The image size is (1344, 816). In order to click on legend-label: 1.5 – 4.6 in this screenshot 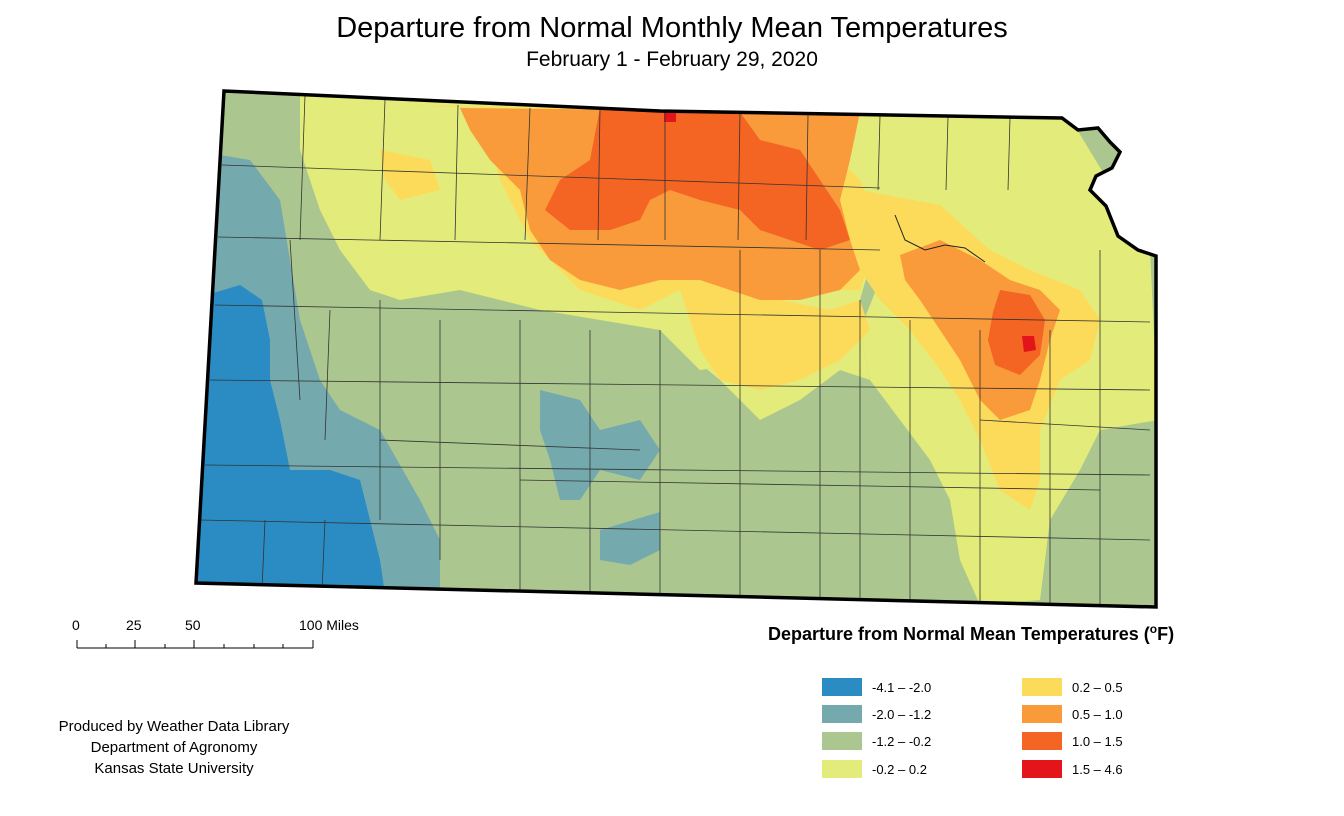, I will do `click(1097, 769)`.